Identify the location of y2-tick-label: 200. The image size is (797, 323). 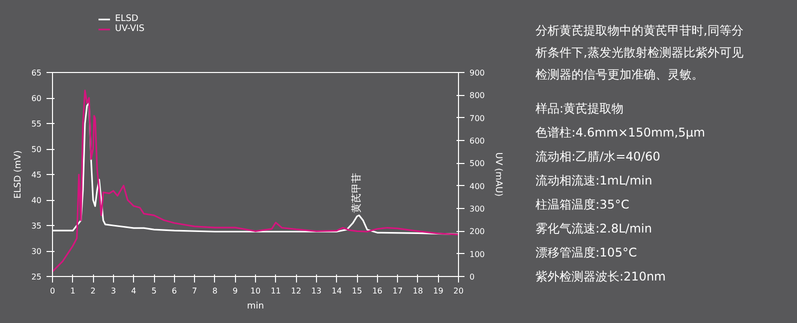
(477, 231).